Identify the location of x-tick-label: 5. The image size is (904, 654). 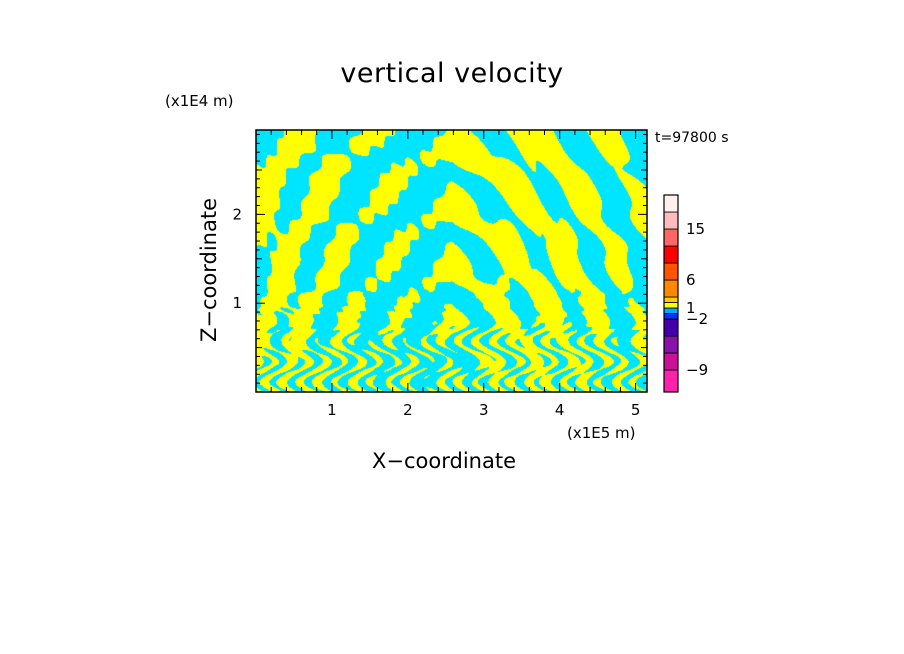
(636, 410).